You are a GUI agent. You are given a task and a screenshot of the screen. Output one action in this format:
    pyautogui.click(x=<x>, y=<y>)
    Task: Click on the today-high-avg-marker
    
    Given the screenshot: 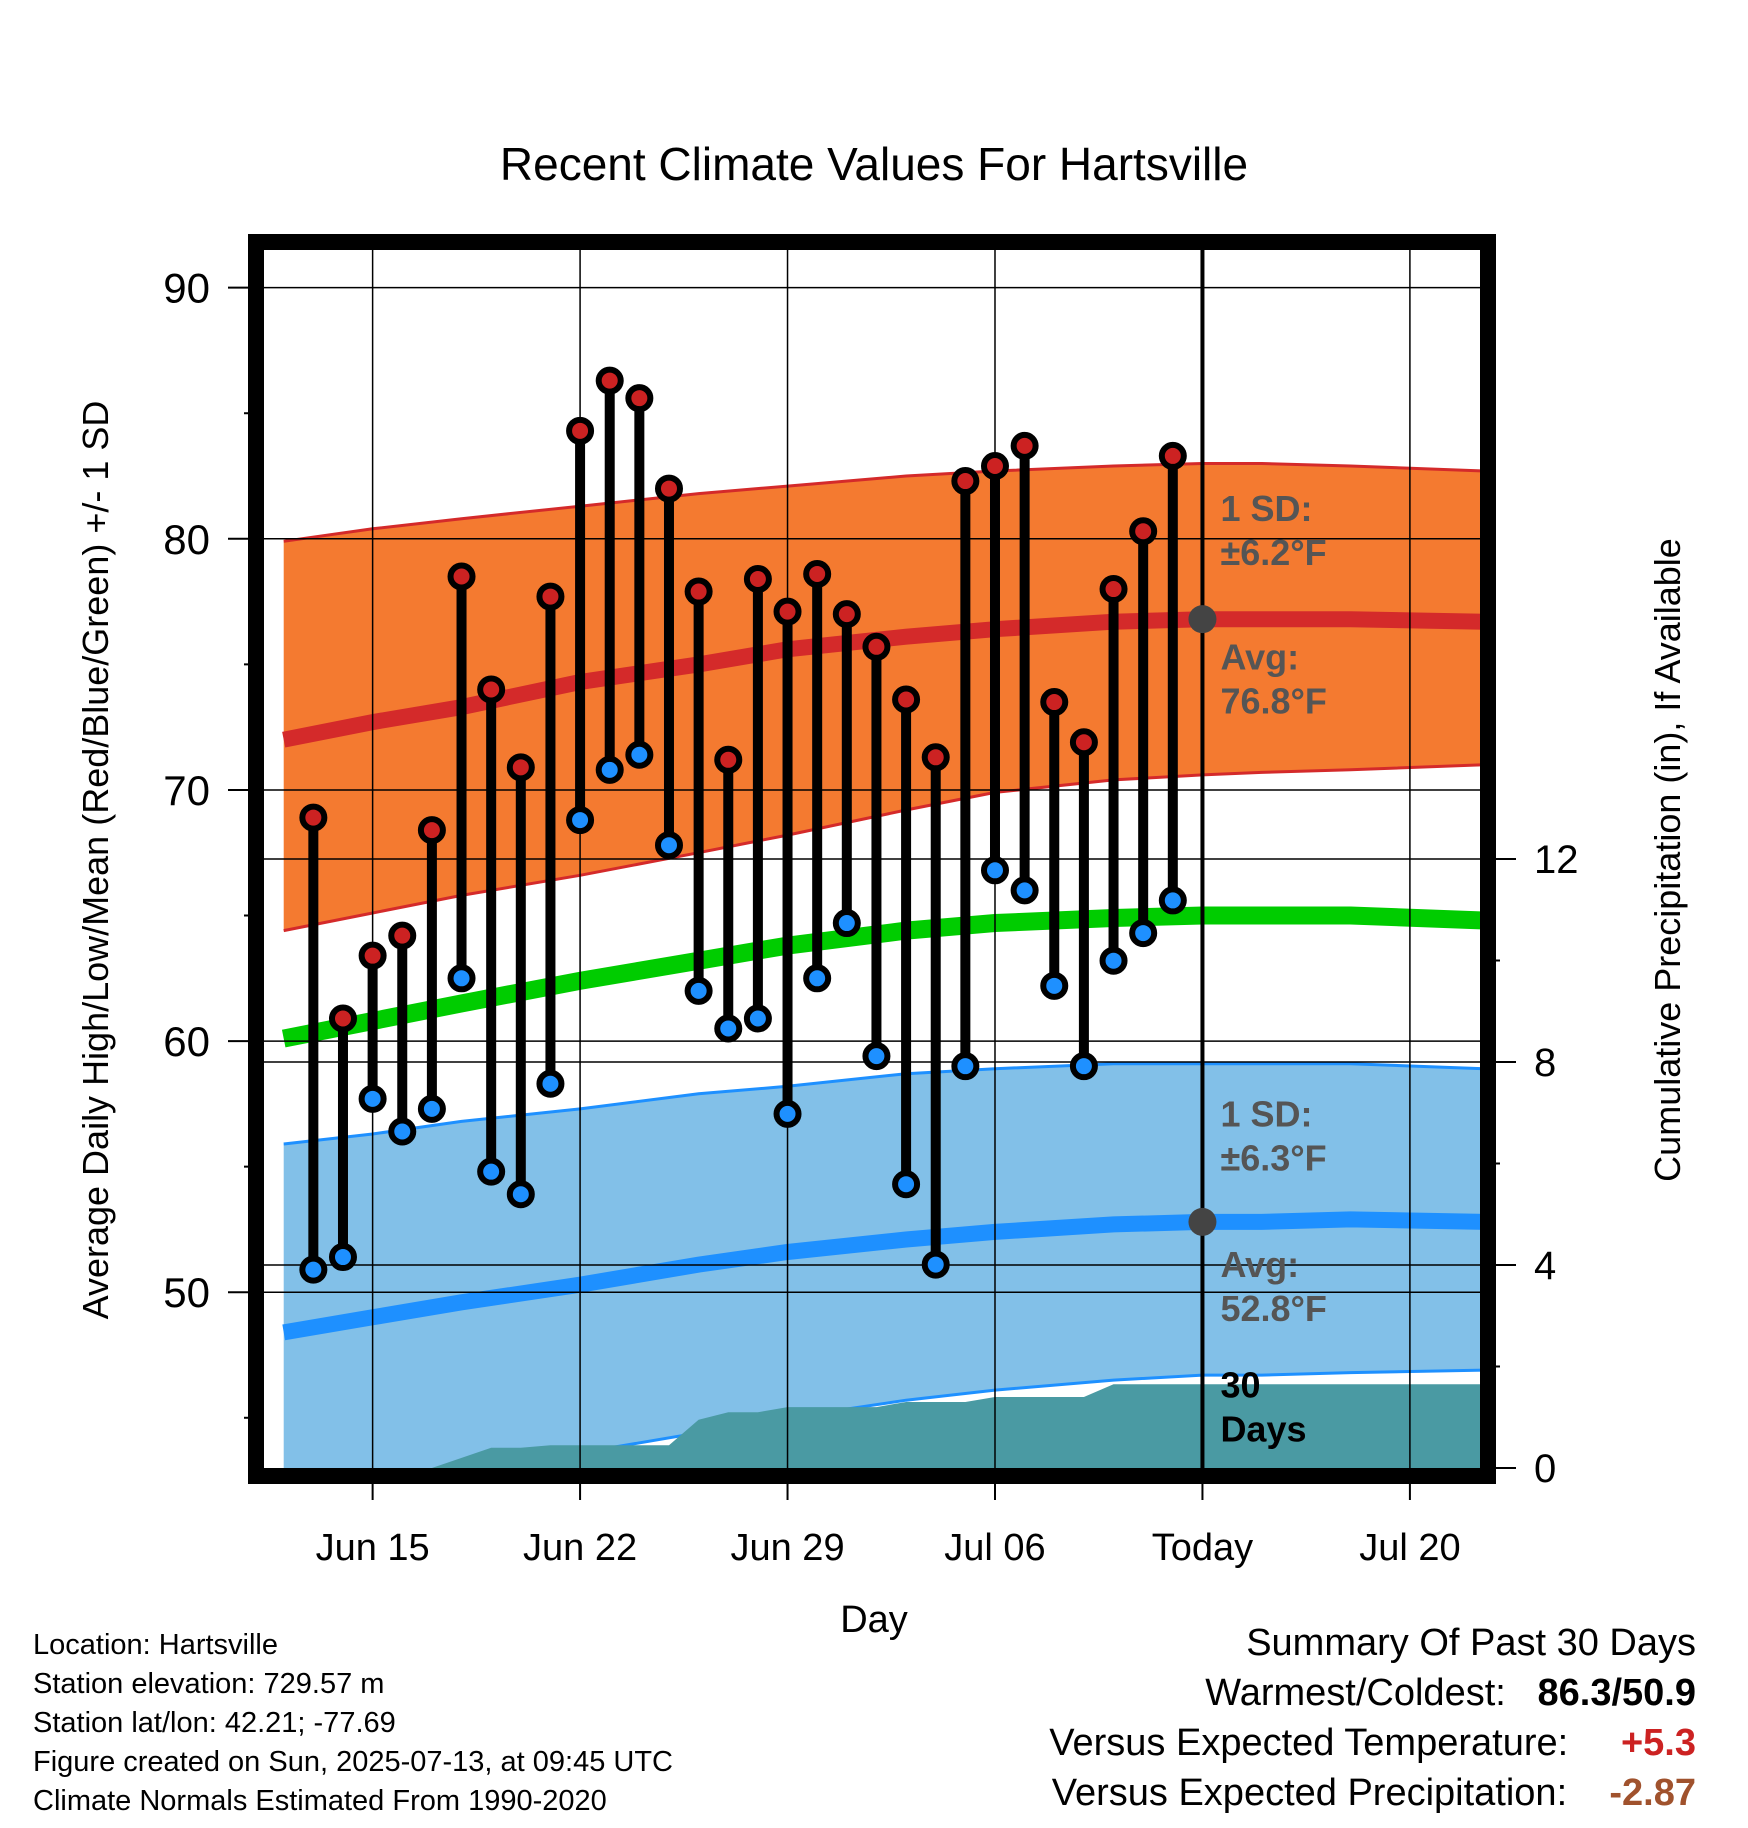 What is the action you would take?
    pyautogui.click(x=1202, y=619)
    